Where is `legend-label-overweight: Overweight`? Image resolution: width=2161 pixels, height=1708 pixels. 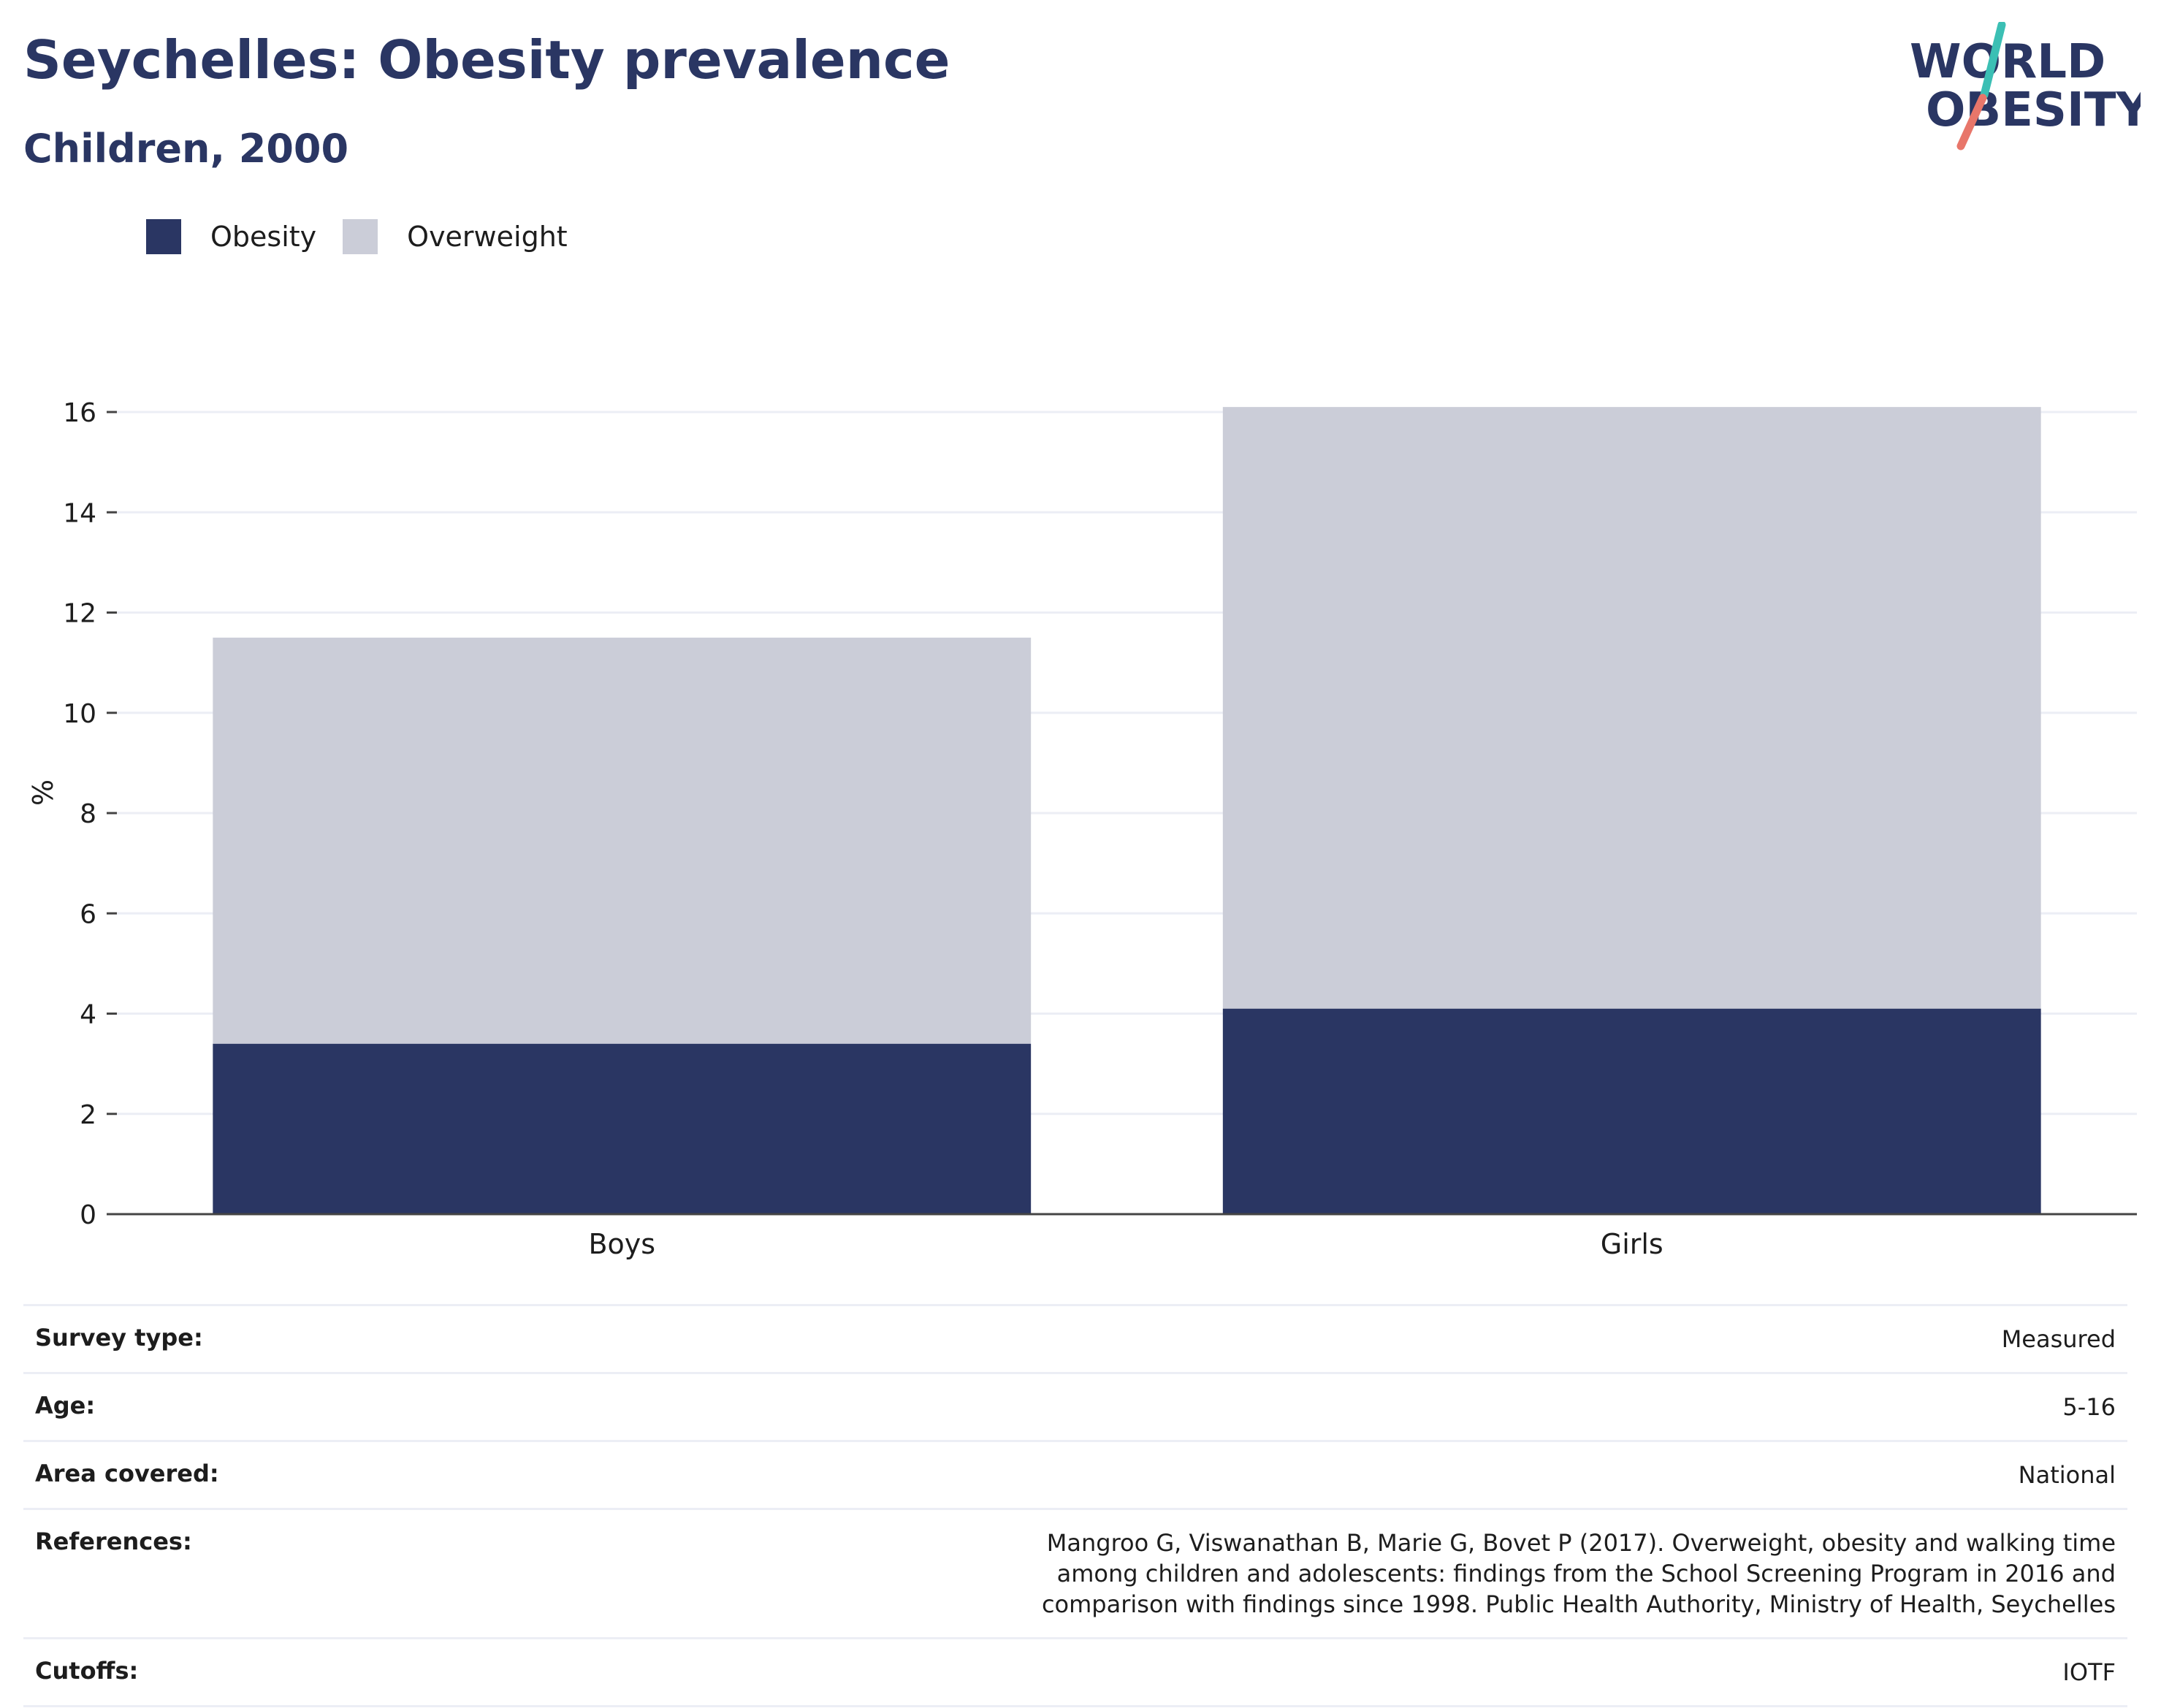
legend-label-overweight: Overweight is located at coordinates (488, 237).